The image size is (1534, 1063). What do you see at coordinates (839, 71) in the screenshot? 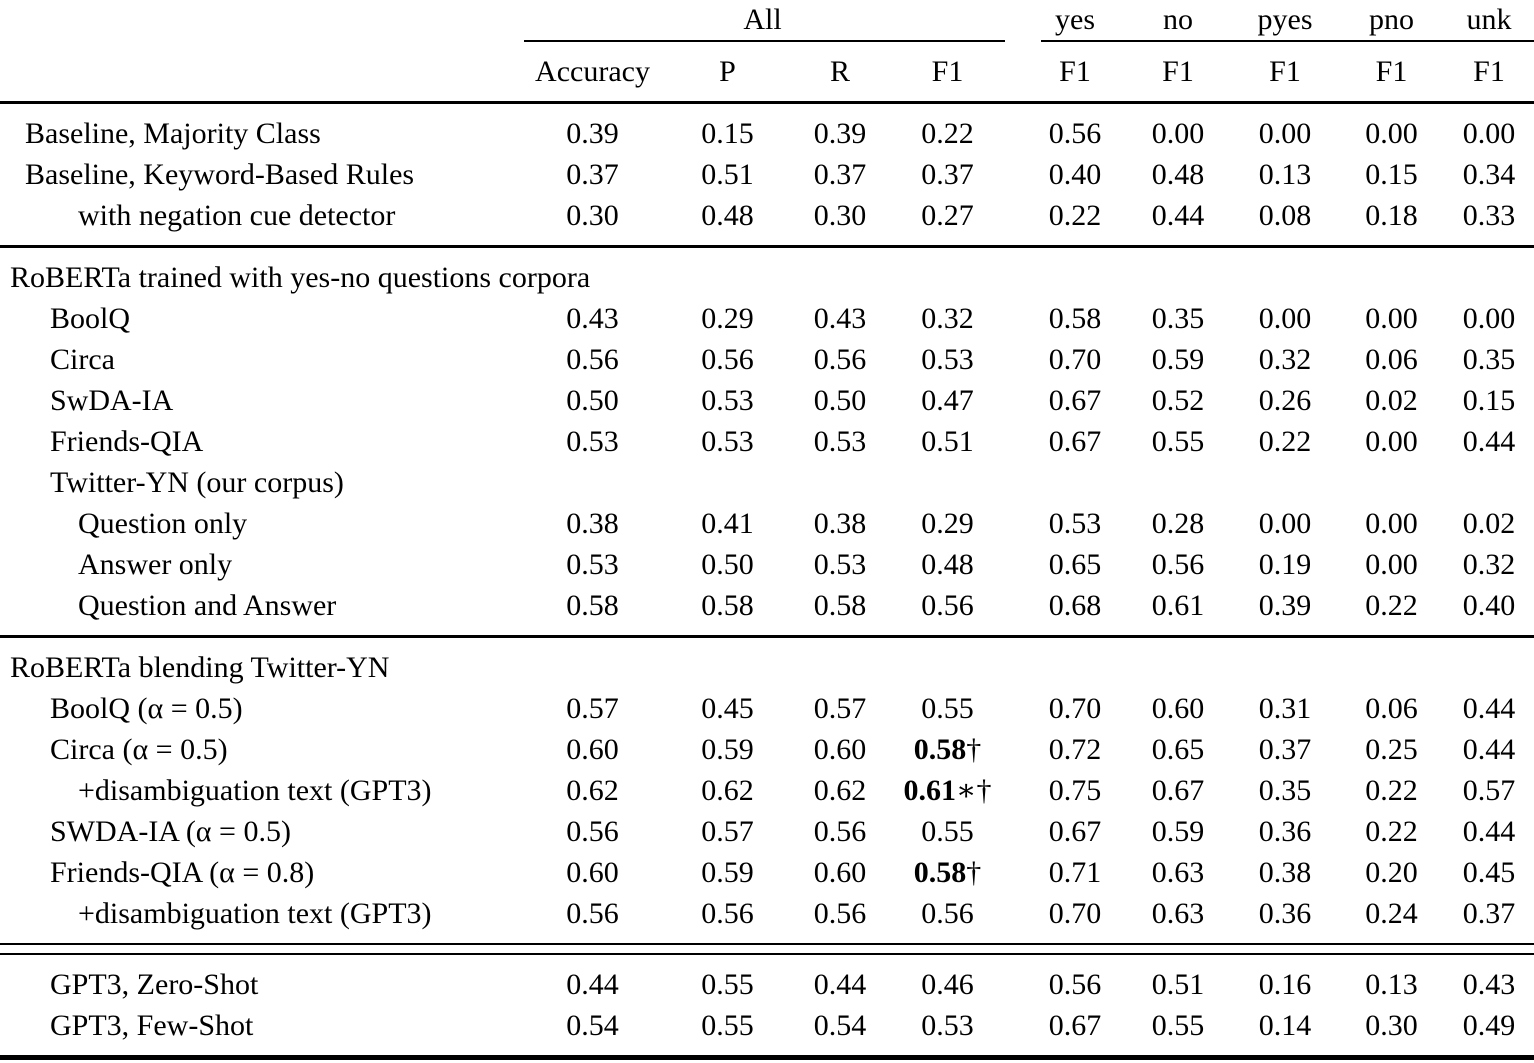
I see `column-header-r: R` at bounding box center [839, 71].